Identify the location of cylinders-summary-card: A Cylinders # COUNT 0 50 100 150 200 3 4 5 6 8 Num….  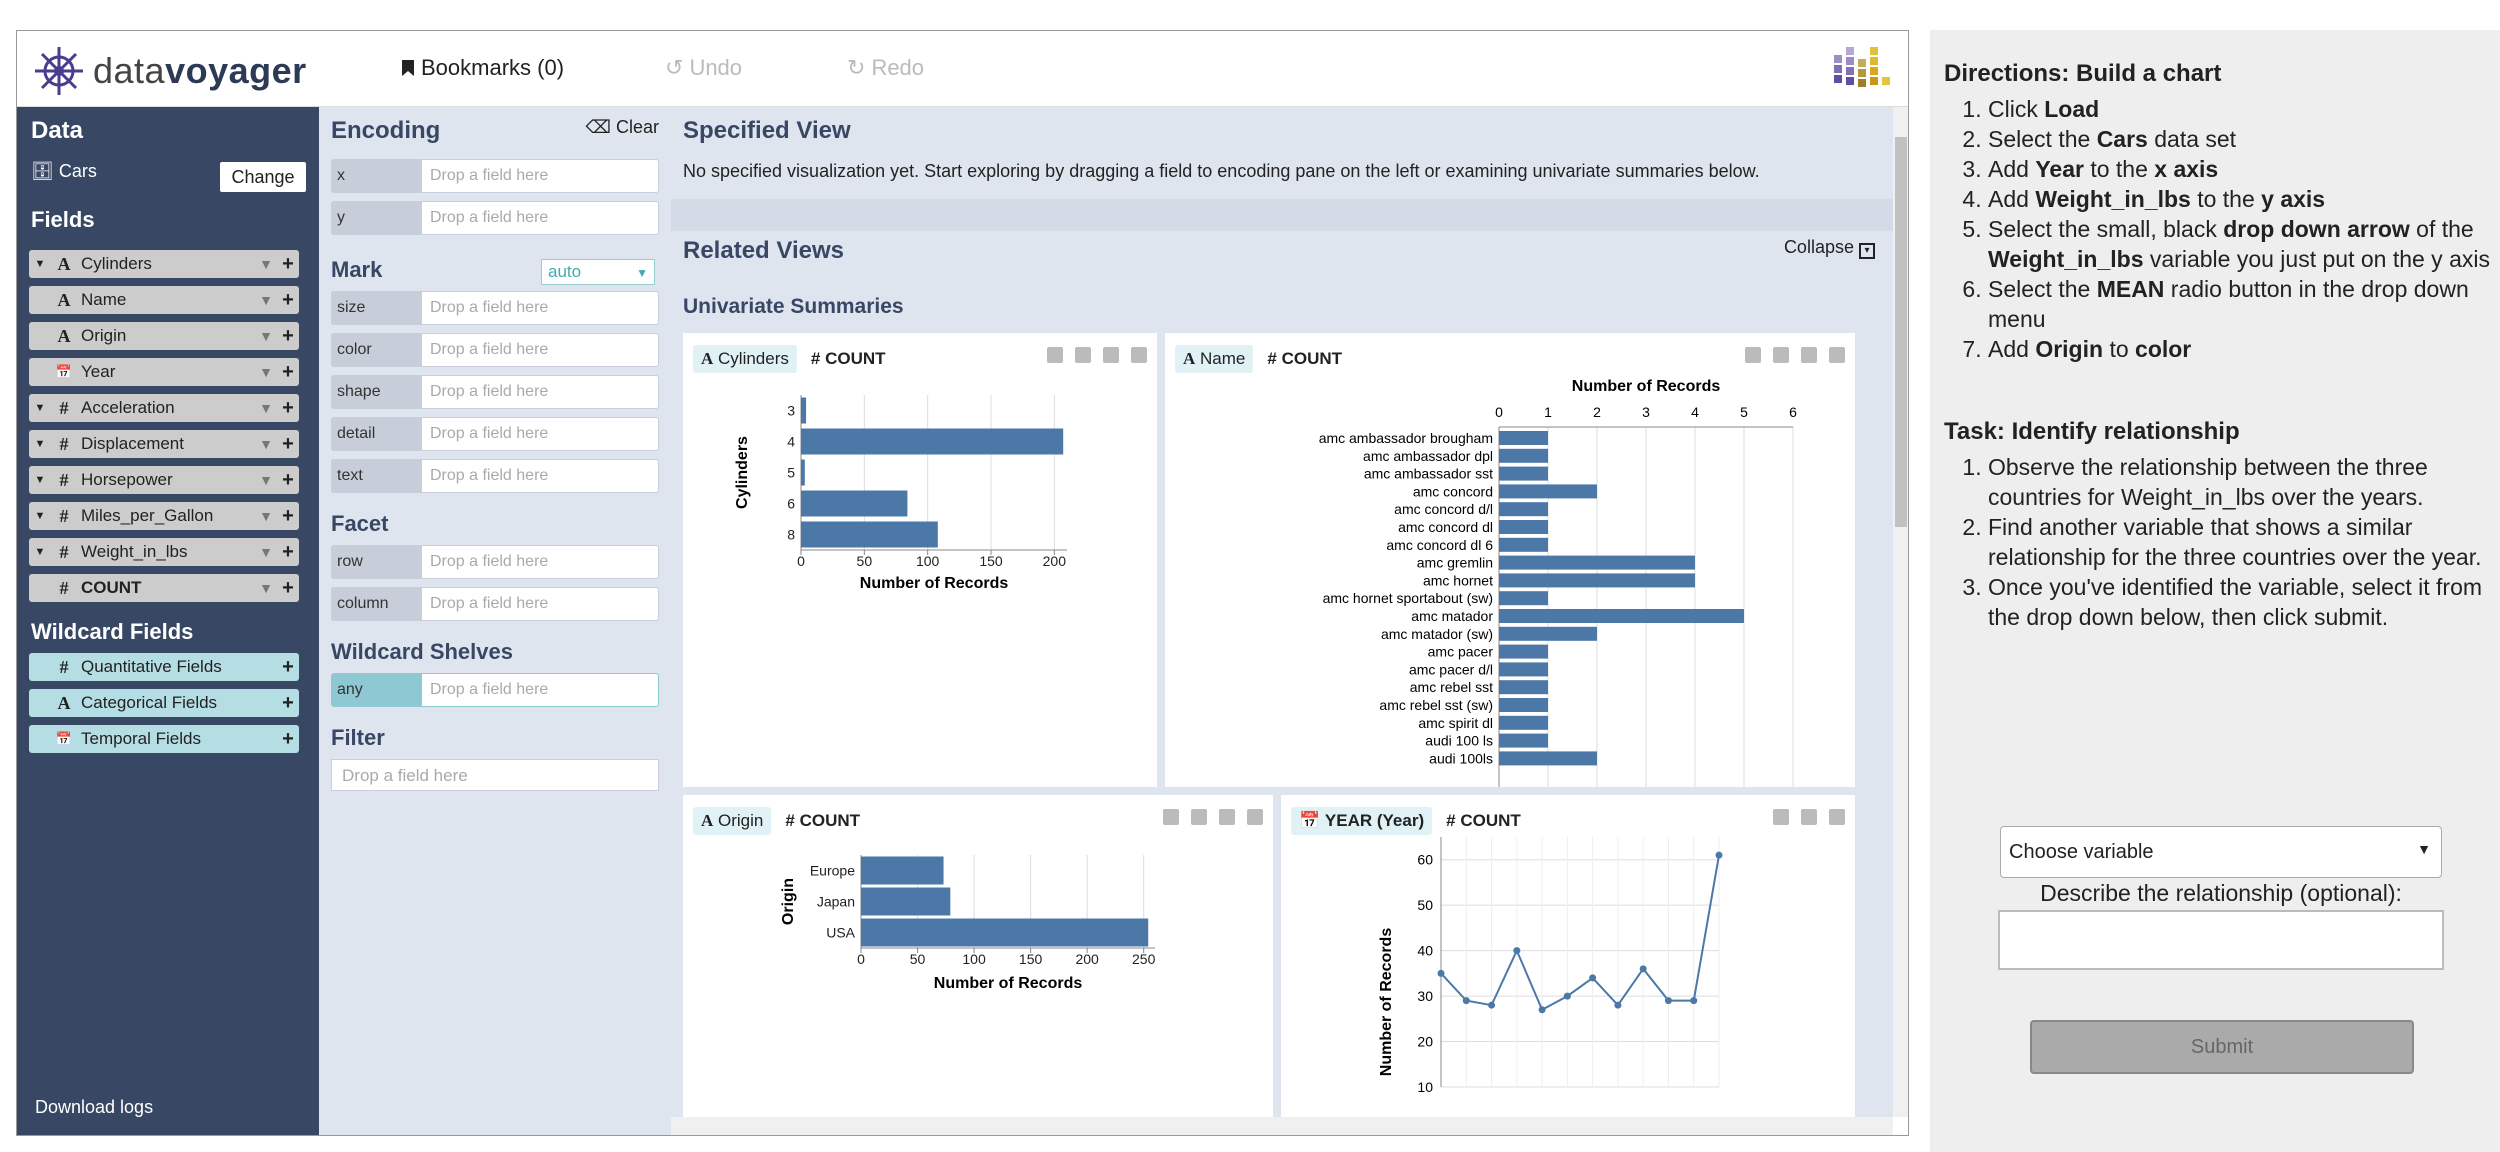
(920, 560).